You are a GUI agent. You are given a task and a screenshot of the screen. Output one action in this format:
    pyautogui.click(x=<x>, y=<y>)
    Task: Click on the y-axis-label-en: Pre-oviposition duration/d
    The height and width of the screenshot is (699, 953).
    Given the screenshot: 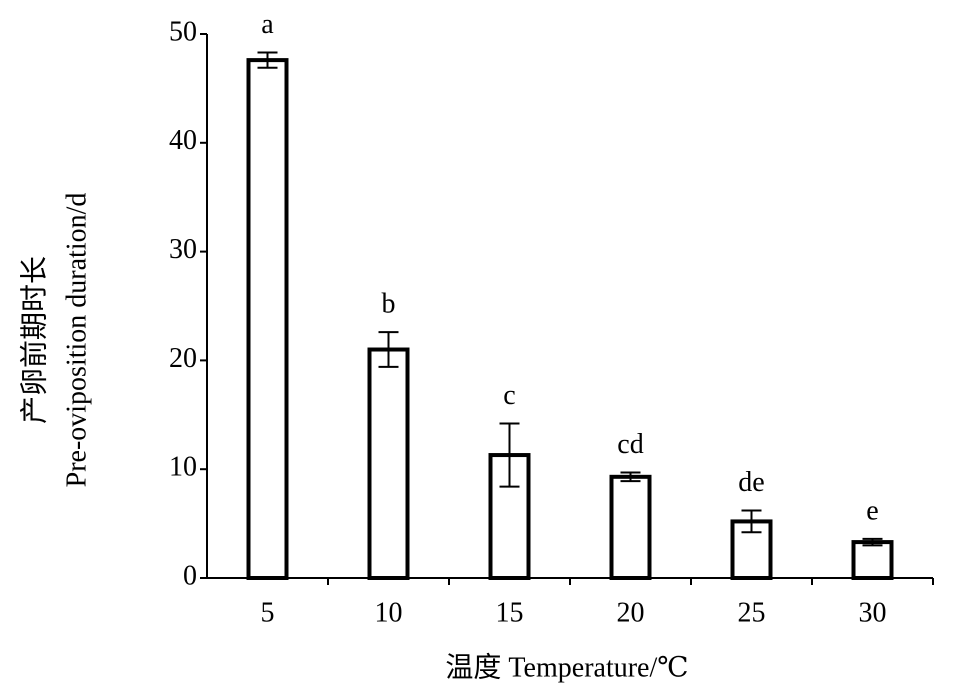 What is the action you would take?
    pyautogui.click(x=76, y=340)
    